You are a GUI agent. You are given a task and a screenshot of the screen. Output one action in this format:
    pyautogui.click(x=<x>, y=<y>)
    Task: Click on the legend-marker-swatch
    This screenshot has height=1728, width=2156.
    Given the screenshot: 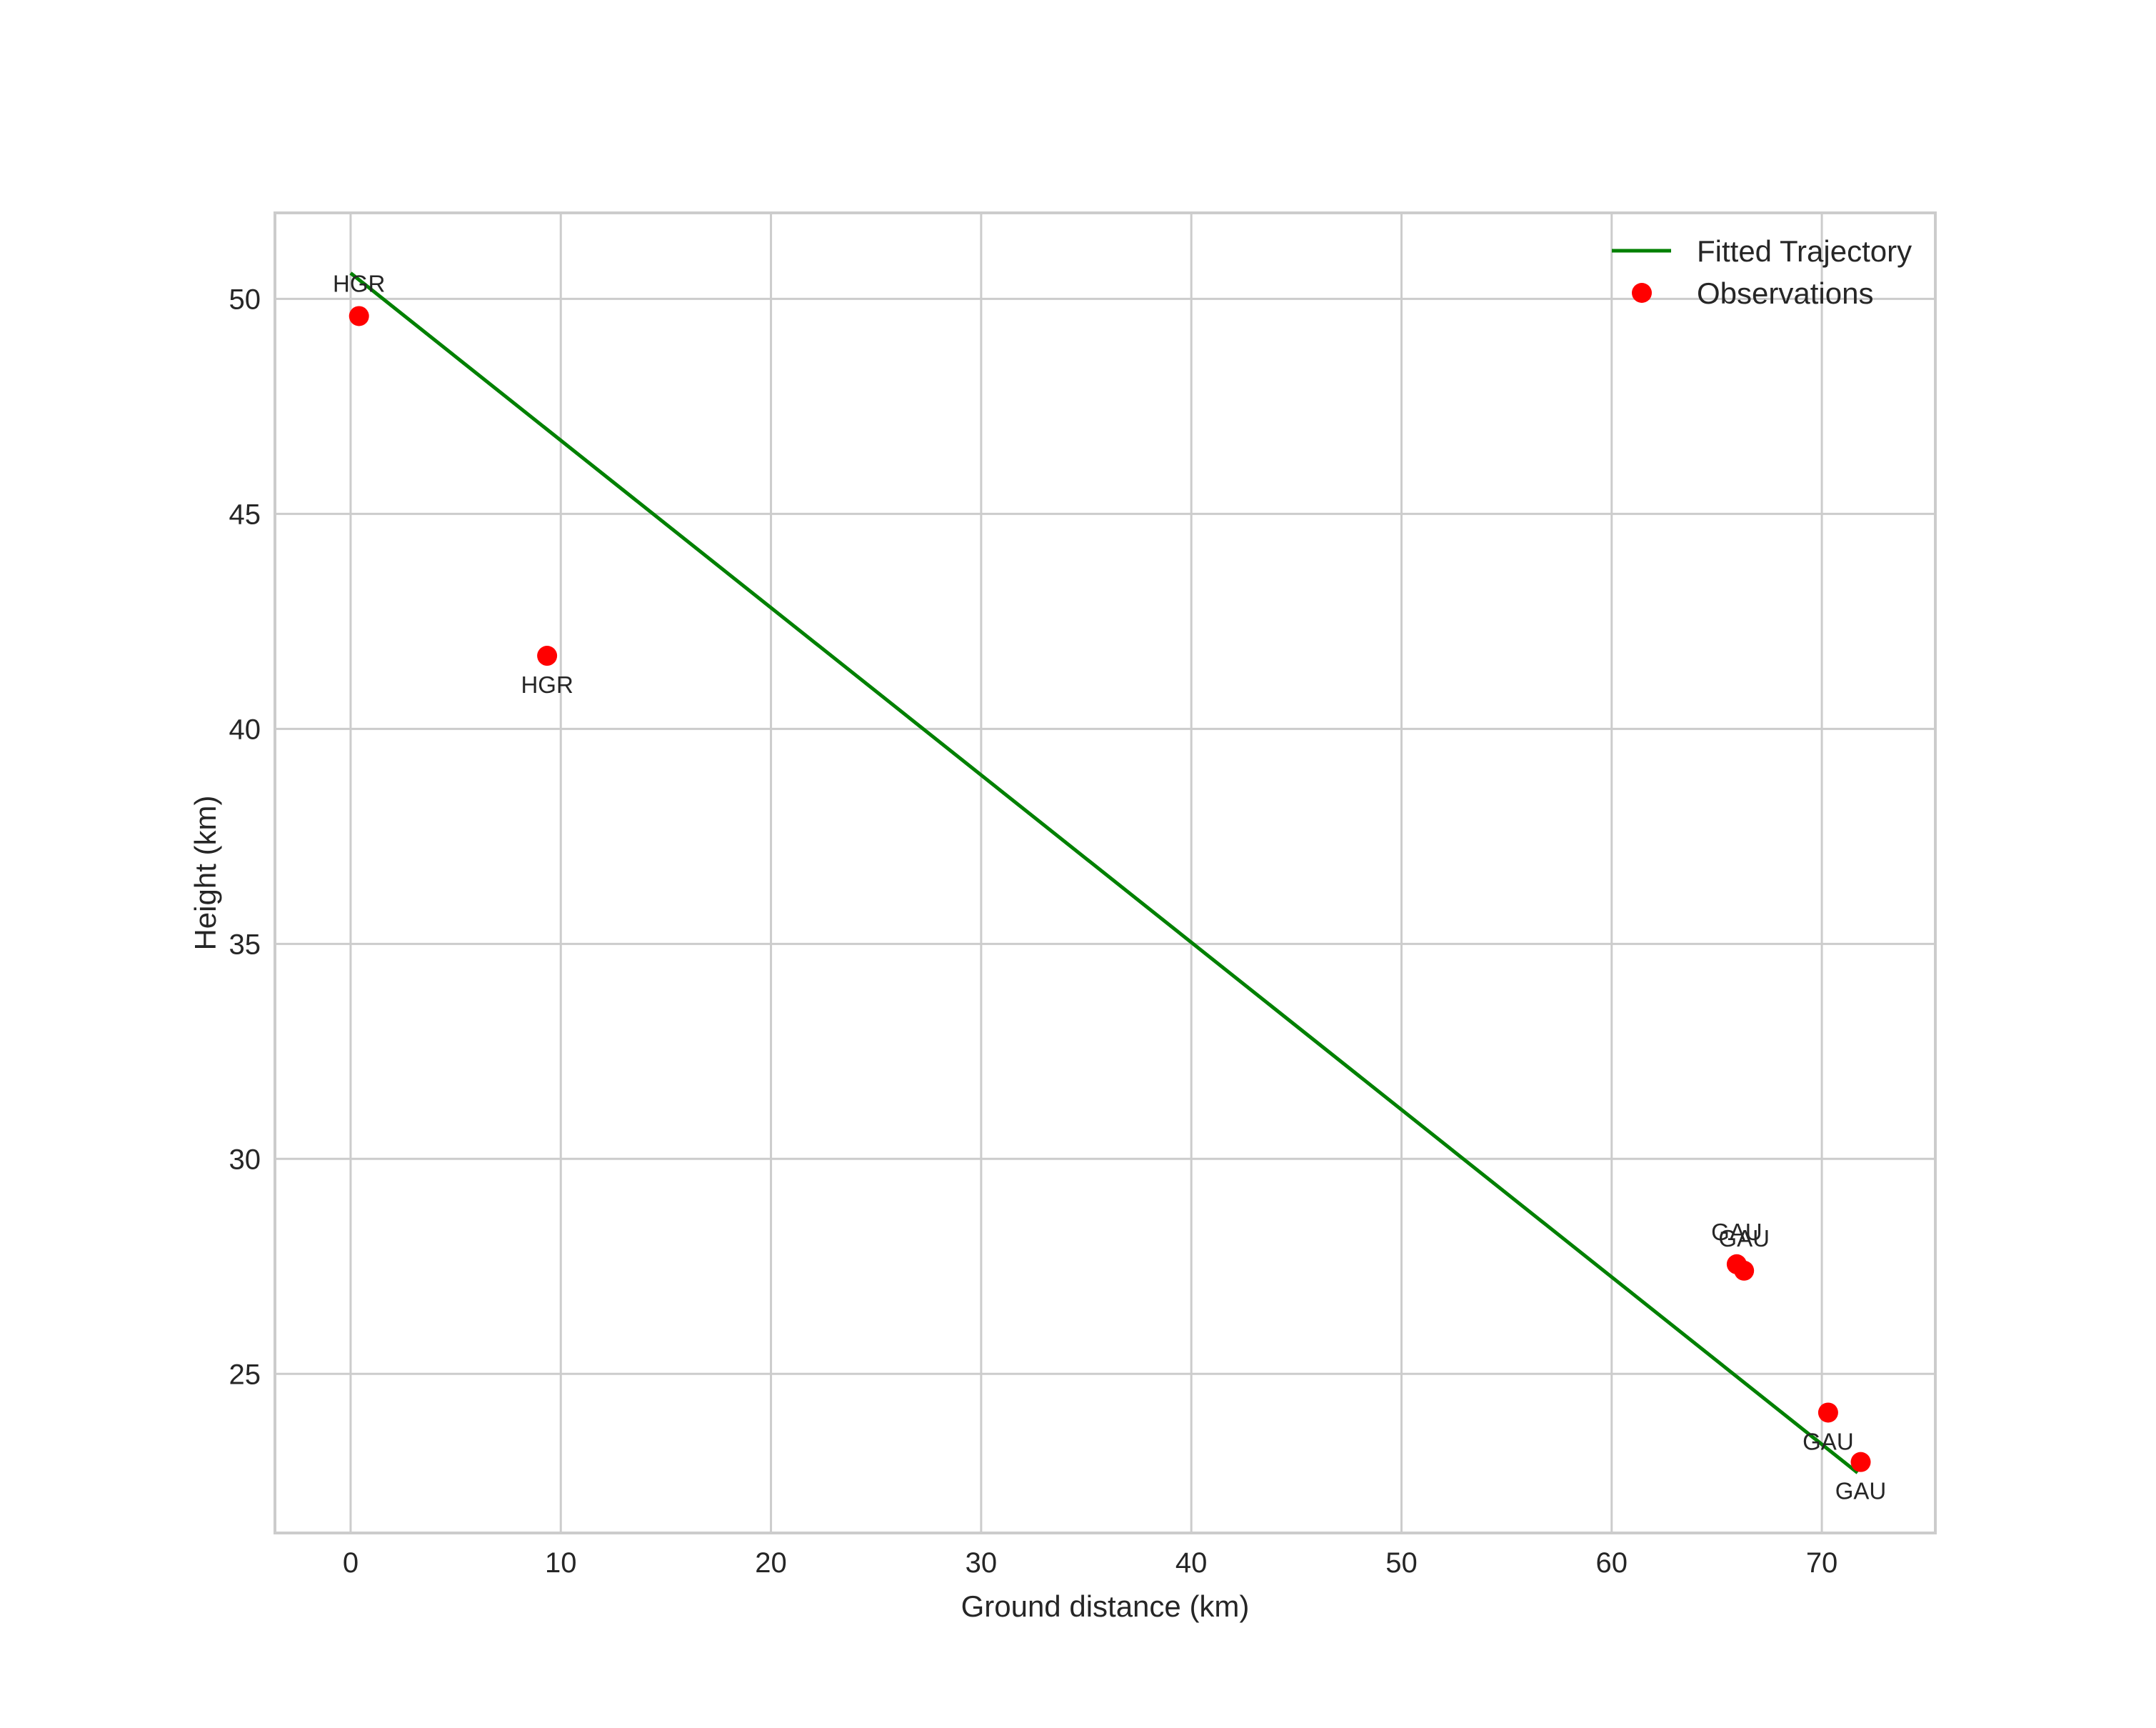 What is the action you would take?
    pyautogui.click(x=1642, y=293)
    